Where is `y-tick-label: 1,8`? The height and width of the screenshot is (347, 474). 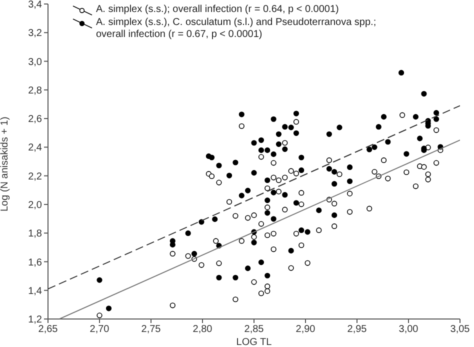 y-tick-label: 1,8 is located at coordinates (35, 234).